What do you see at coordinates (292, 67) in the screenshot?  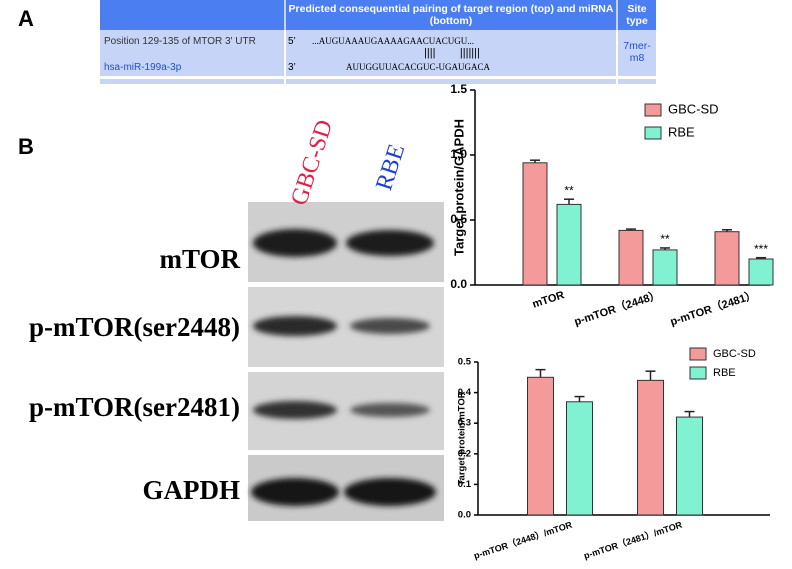 I see `end-label: 3’` at bounding box center [292, 67].